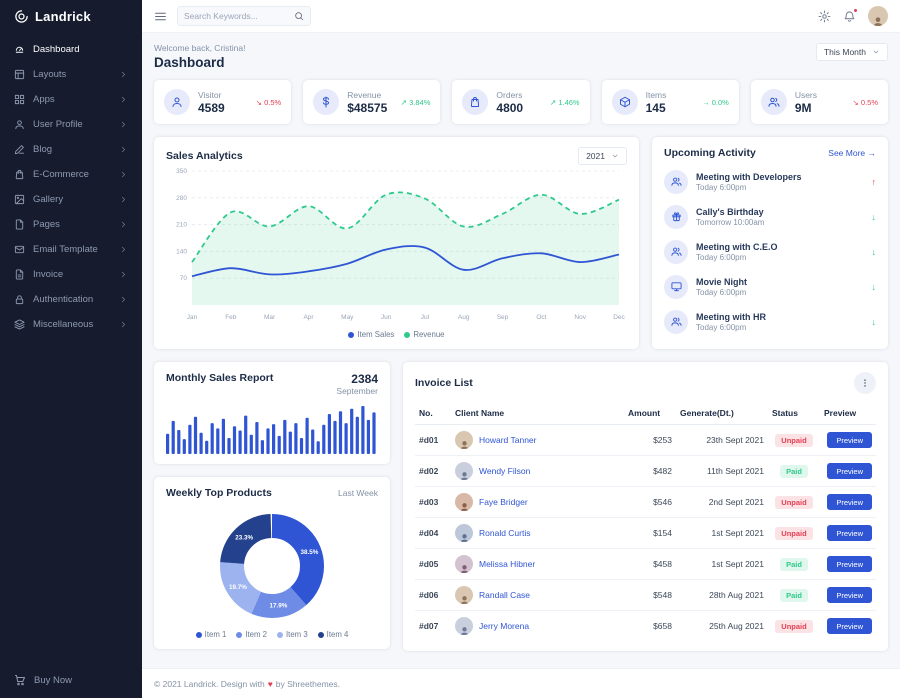 The height and width of the screenshot is (698, 900). I want to click on sidebar-item-apps: Apps, so click(71, 99).